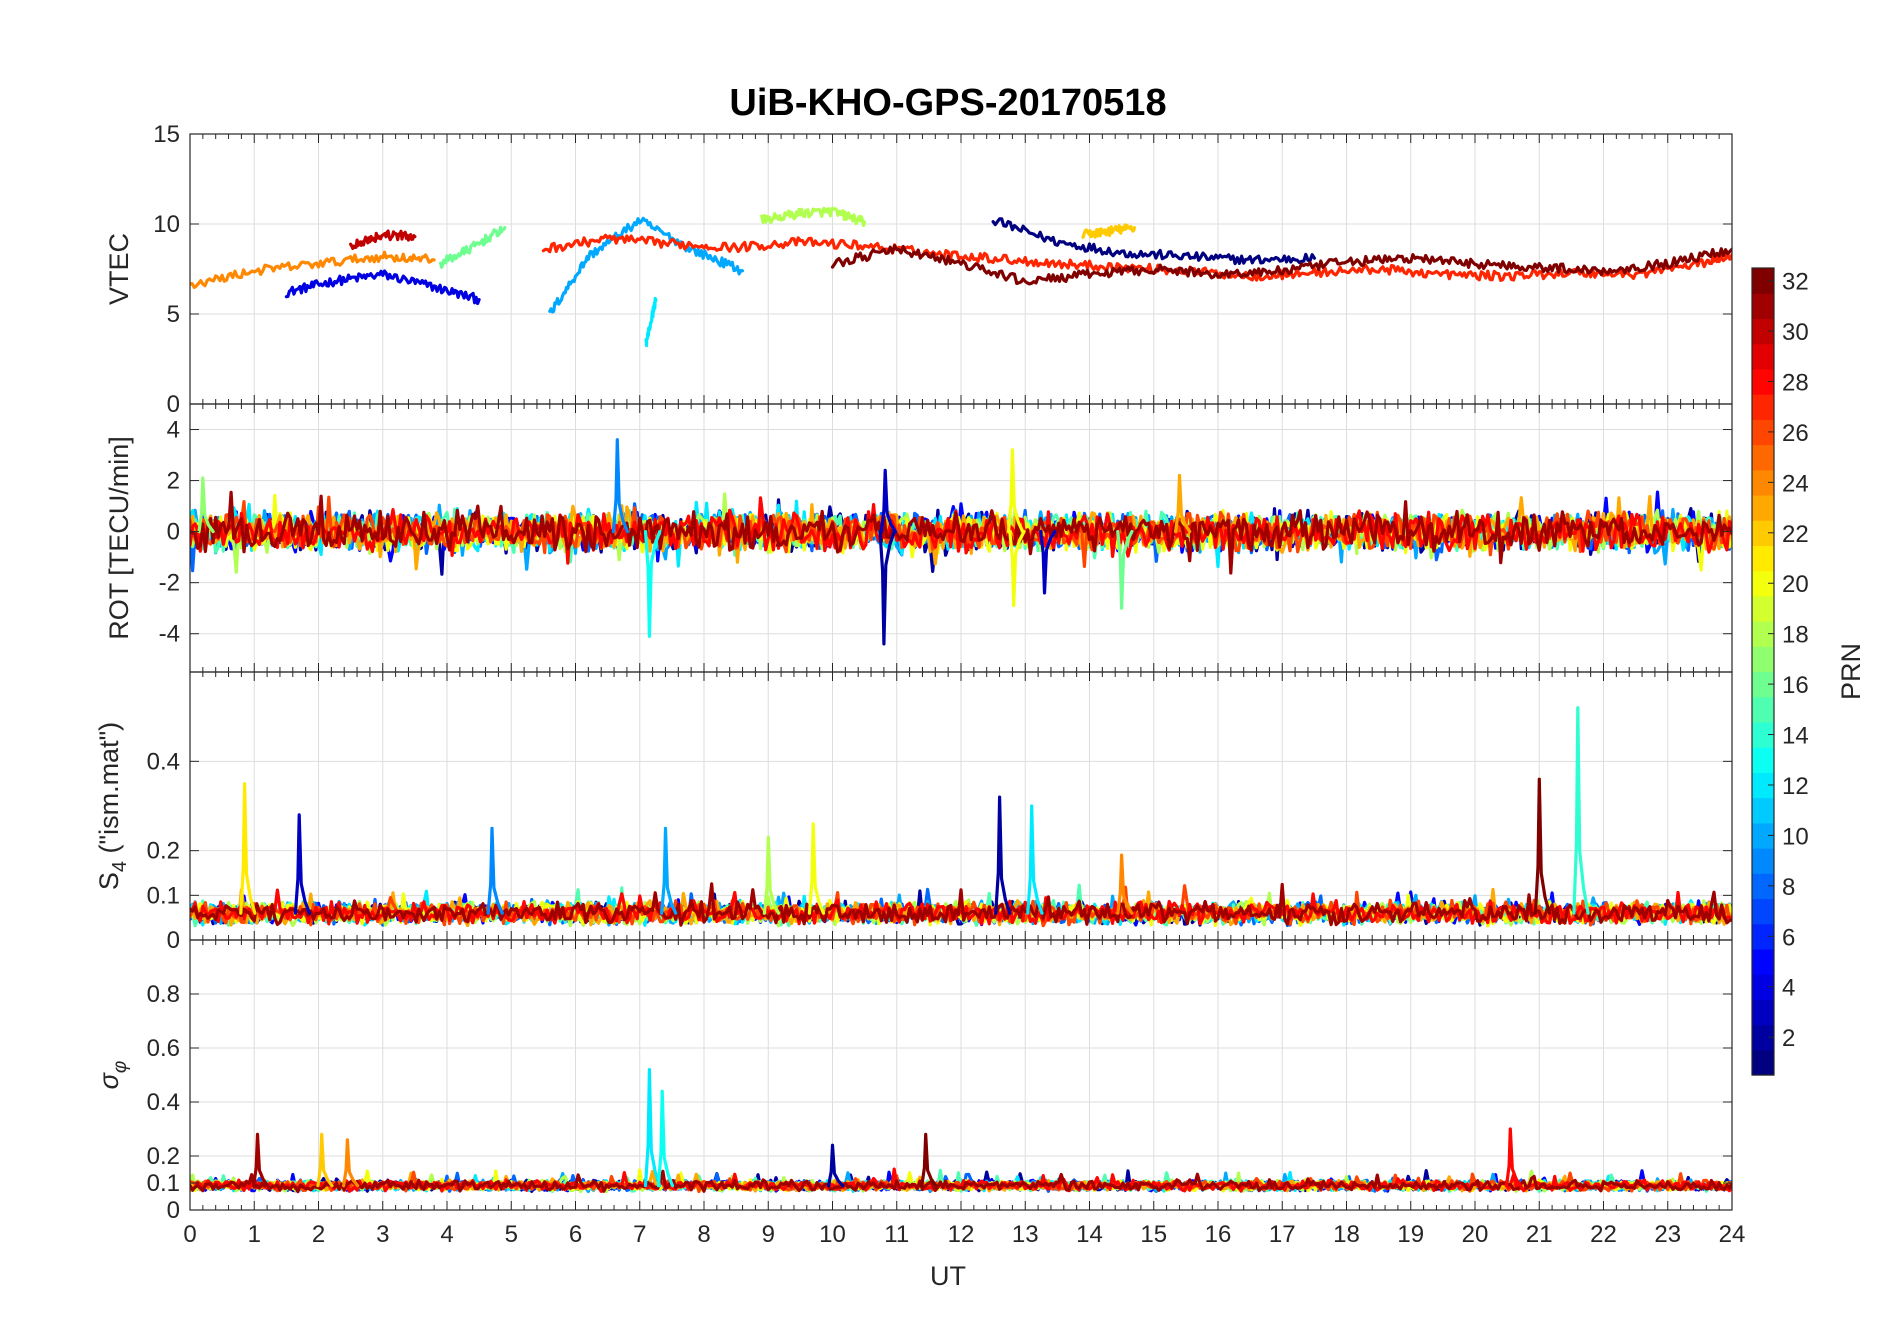 The image size is (1902, 1330). Describe the element at coordinates (1795, 332) in the screenshot. I see `colorbar-tick-label: 30` at that location.